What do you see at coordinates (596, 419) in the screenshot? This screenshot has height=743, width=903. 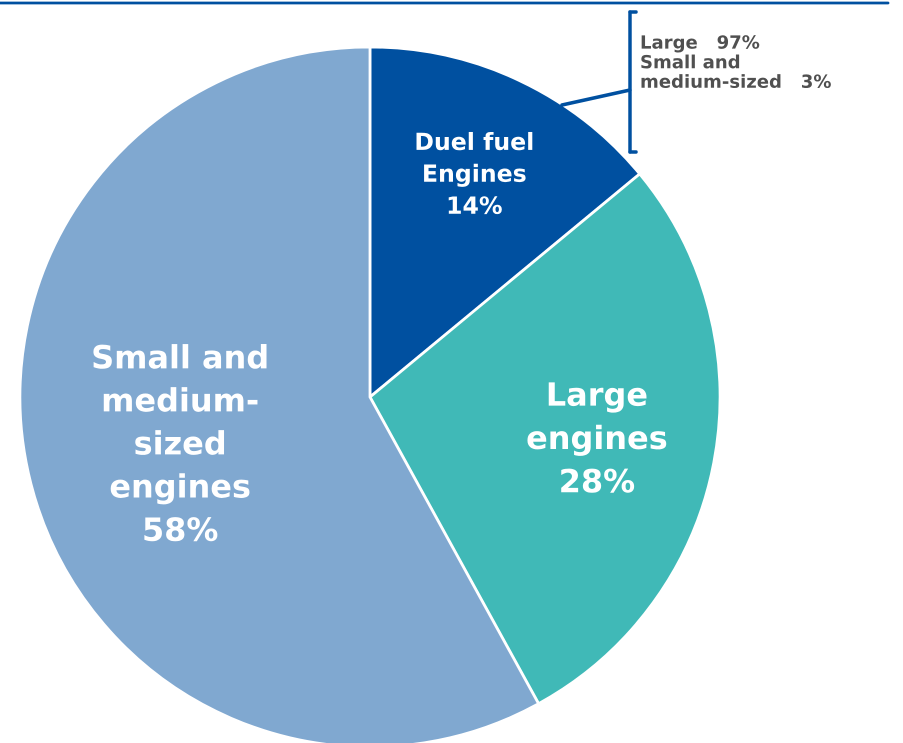 I see `slice-label: Large engines` at bounding box center [596, 419].